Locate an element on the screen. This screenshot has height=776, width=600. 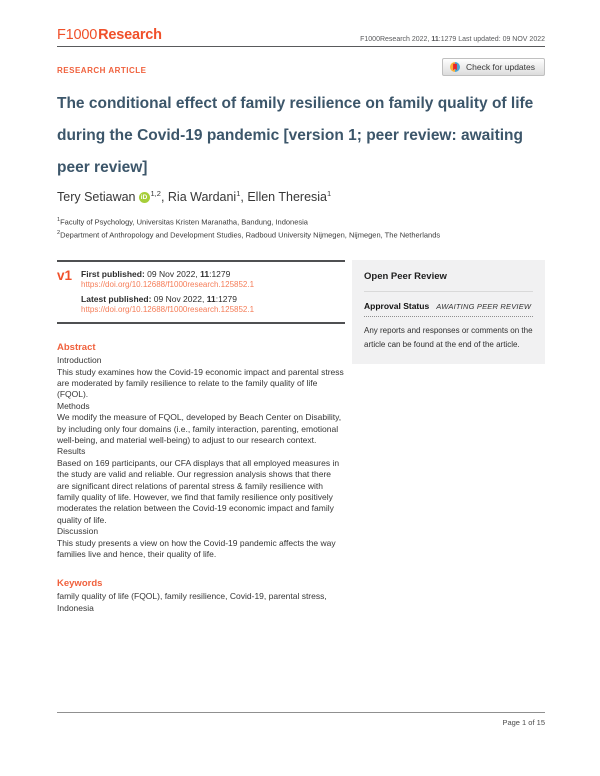
version-badge: v1 is located at coordinates (65, 276).